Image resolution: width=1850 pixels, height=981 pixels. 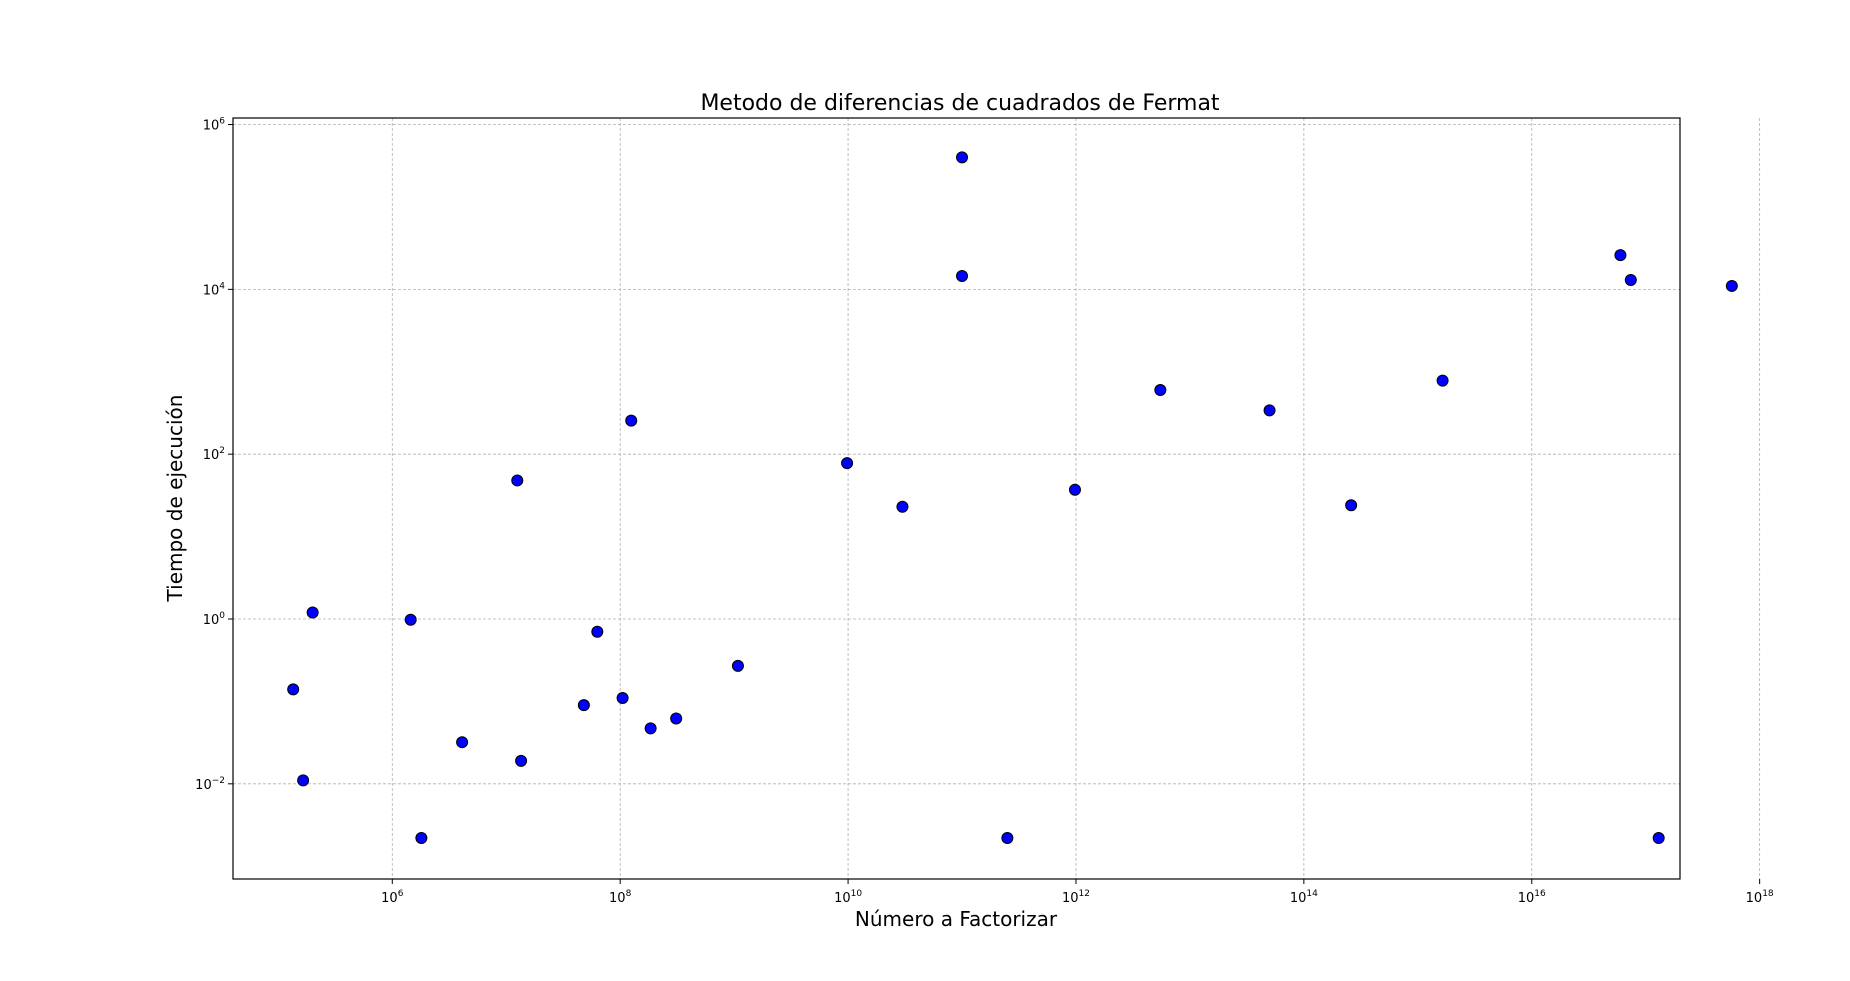 I want to click on x-tick-label: 106, so click(x=392, y=897).